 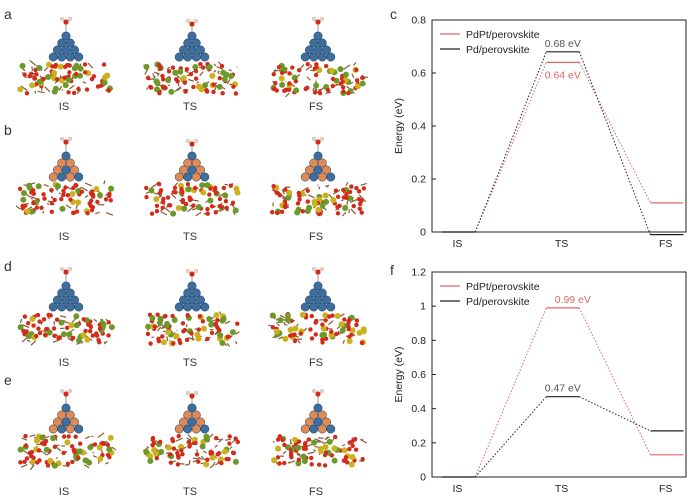 What do you see at coordinates (190, 363) in the screenshot?
I see `label-d-ts: TS` at bounding box center [190, 363].